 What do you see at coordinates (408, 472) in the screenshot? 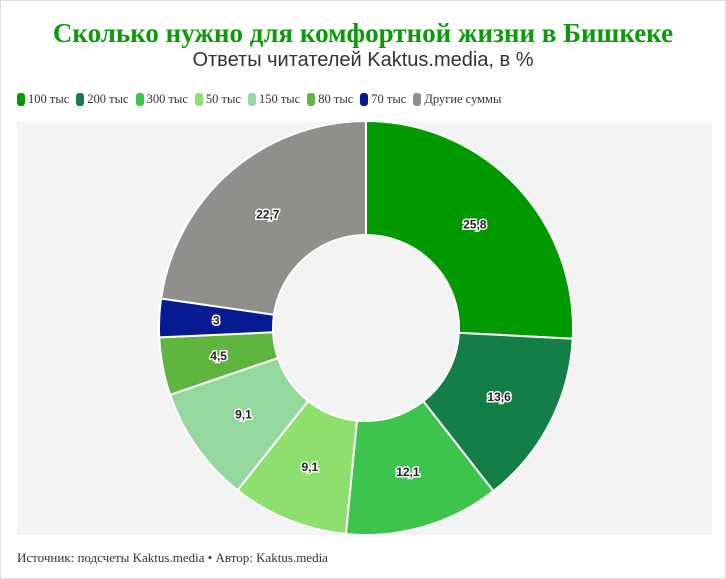
I see `data-label: 12,1` at bounding box center [408, 472].